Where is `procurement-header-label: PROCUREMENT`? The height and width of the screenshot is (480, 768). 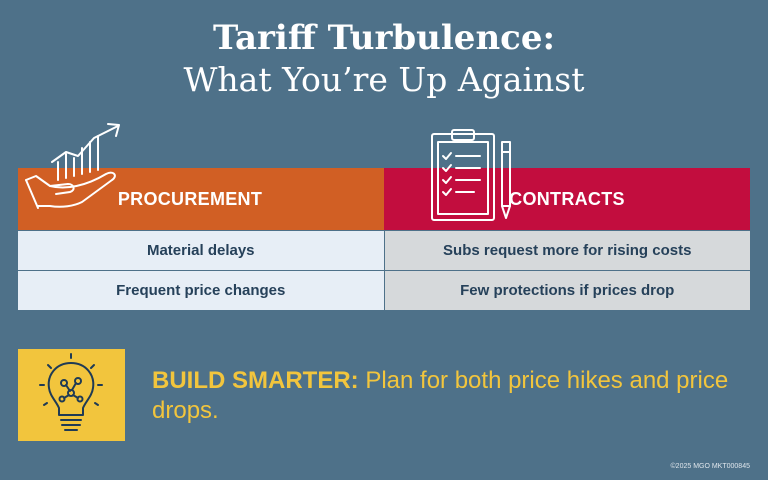 procurement-header-label: PROCUREMENT is located at coordinates (190, 198).